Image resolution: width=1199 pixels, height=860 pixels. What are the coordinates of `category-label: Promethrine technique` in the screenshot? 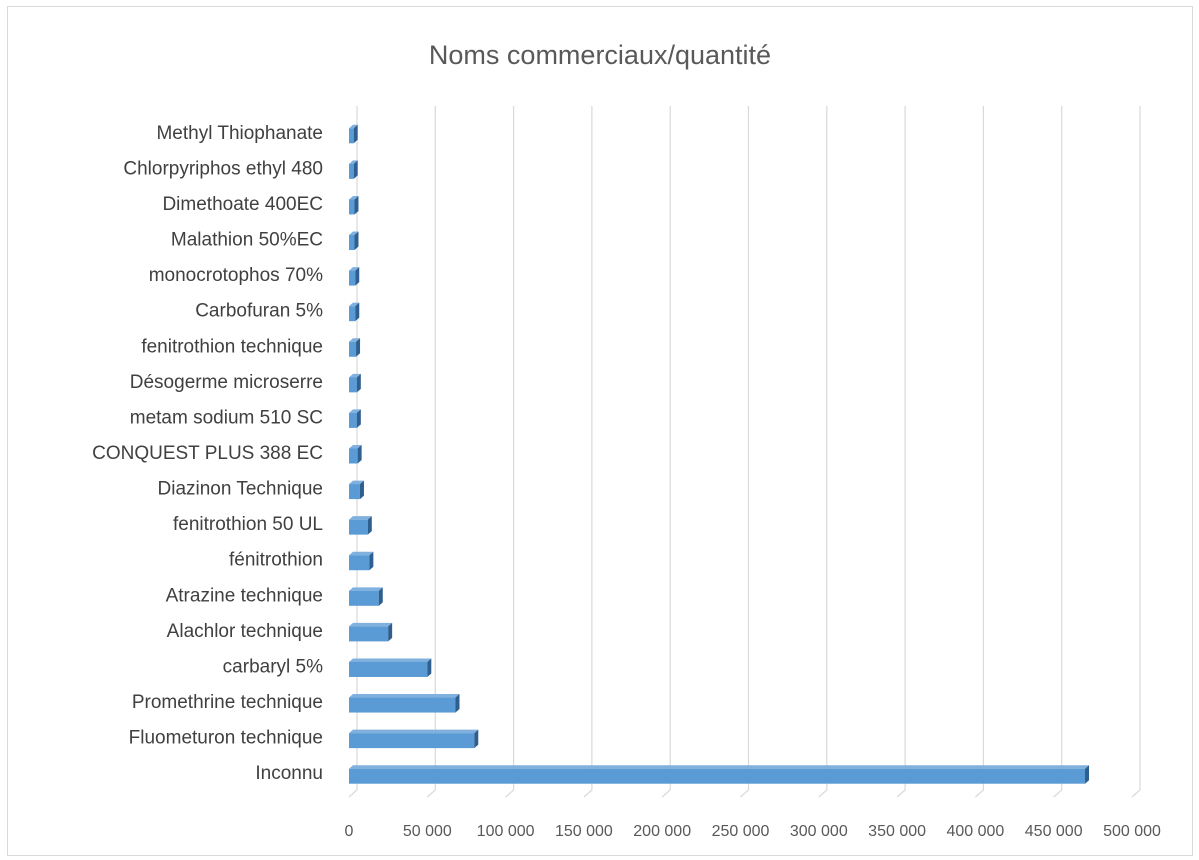 It's located at (227, 702).